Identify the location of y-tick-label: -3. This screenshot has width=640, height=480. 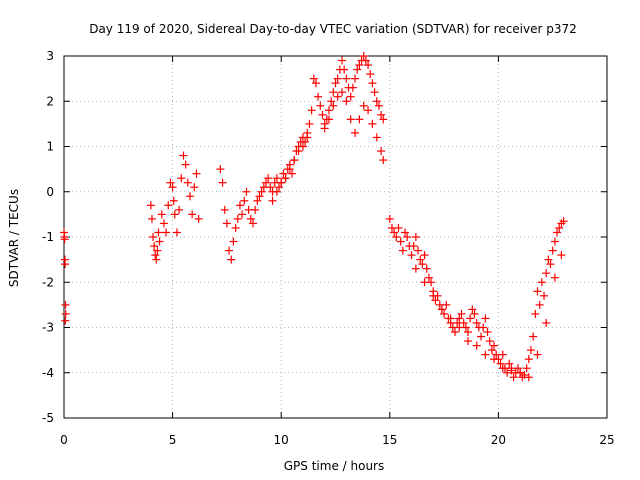
(48, 328).